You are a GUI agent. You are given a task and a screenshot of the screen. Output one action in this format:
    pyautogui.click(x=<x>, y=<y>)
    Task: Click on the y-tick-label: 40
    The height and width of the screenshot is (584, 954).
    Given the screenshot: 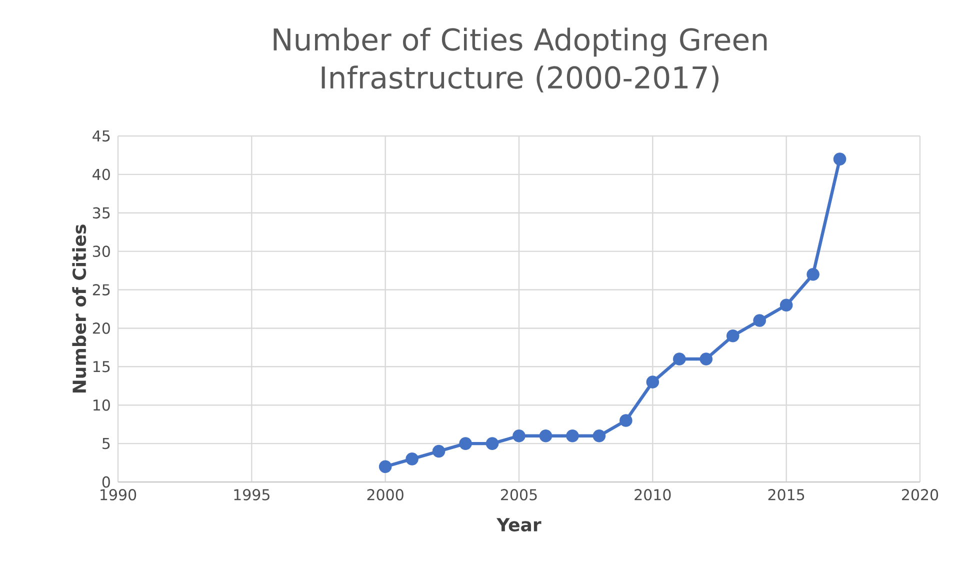 What is the action you would take?
    pyautogui.click(x=101, y=174)
    